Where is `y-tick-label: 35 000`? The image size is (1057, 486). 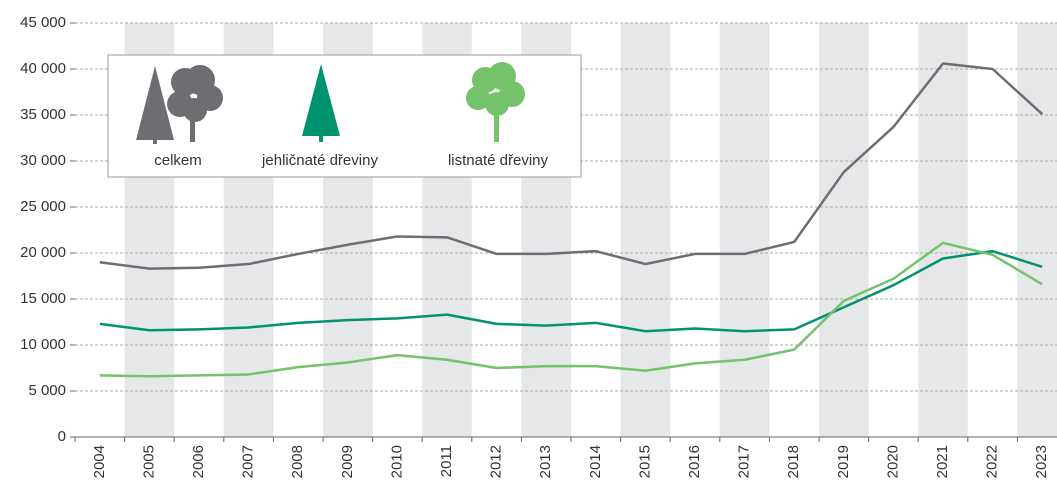 y-tick-label: 35 000 is located at coordinates (43, 114).